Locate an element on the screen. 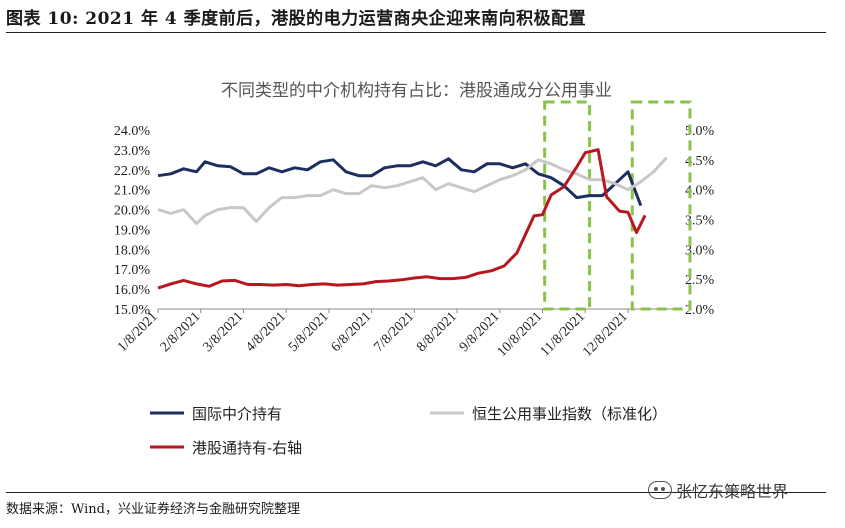  y-left-tick-label: 23.0% is located at coordinates (132, 151).